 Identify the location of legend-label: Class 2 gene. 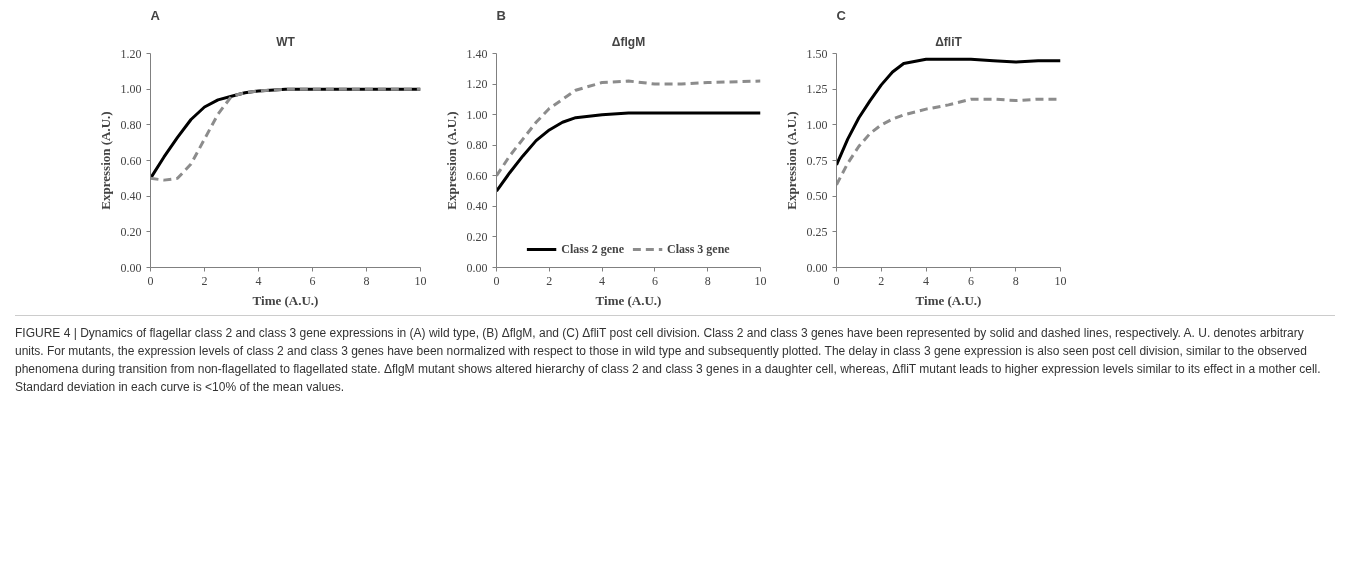
(592, 249).